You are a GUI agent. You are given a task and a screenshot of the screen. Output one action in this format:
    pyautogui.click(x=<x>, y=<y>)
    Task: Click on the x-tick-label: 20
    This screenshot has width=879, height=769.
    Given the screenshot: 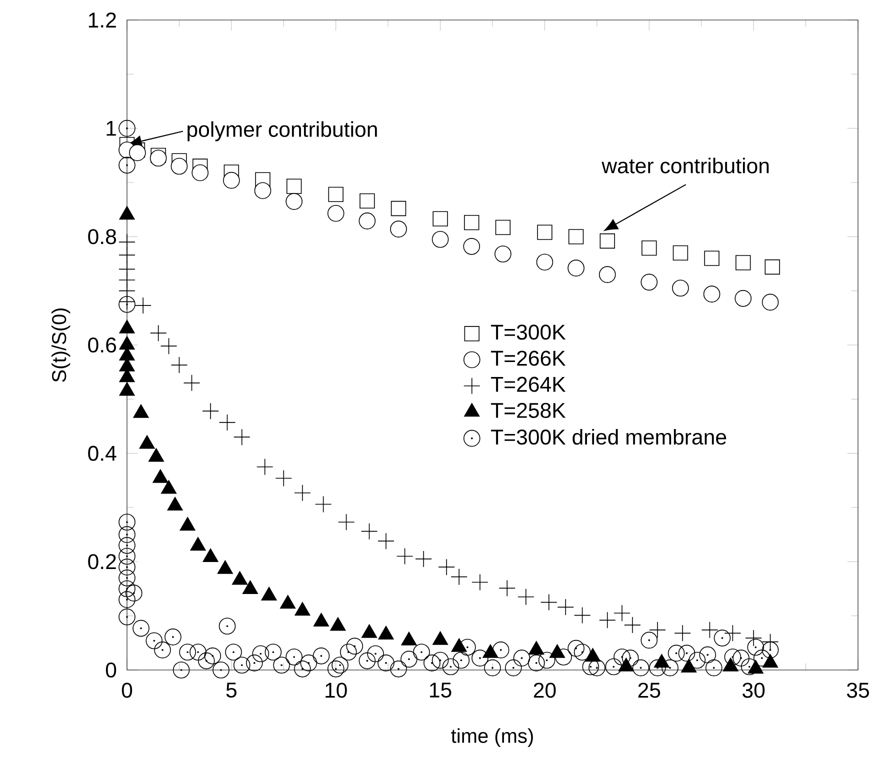 What is the action you would take?
    pyautogui.click(x=545, y=690)
    